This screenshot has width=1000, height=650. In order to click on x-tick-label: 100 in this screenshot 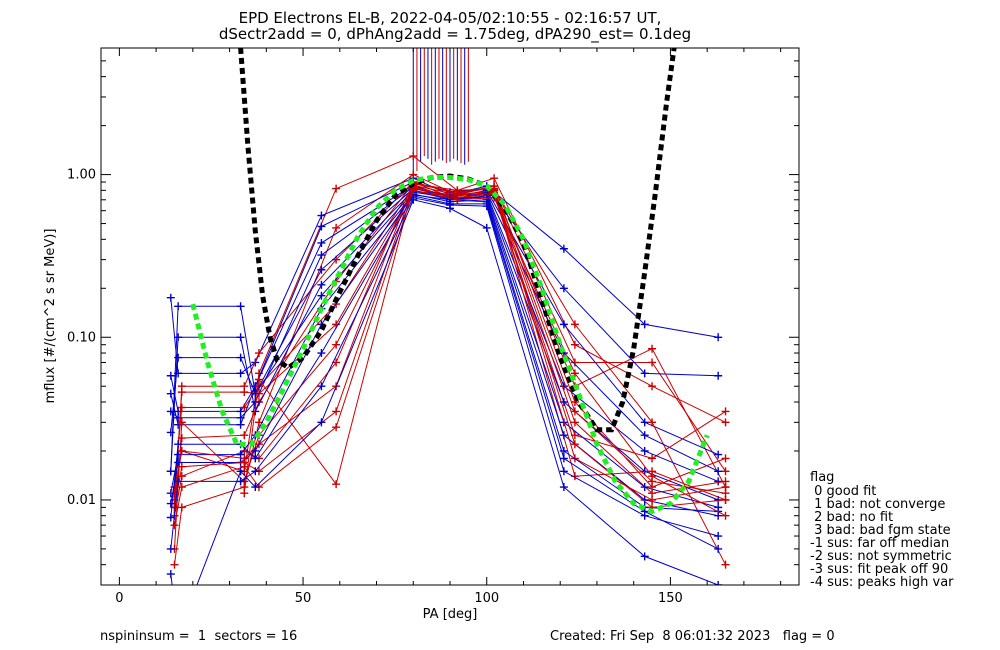, I will do `click(486, 598)`.